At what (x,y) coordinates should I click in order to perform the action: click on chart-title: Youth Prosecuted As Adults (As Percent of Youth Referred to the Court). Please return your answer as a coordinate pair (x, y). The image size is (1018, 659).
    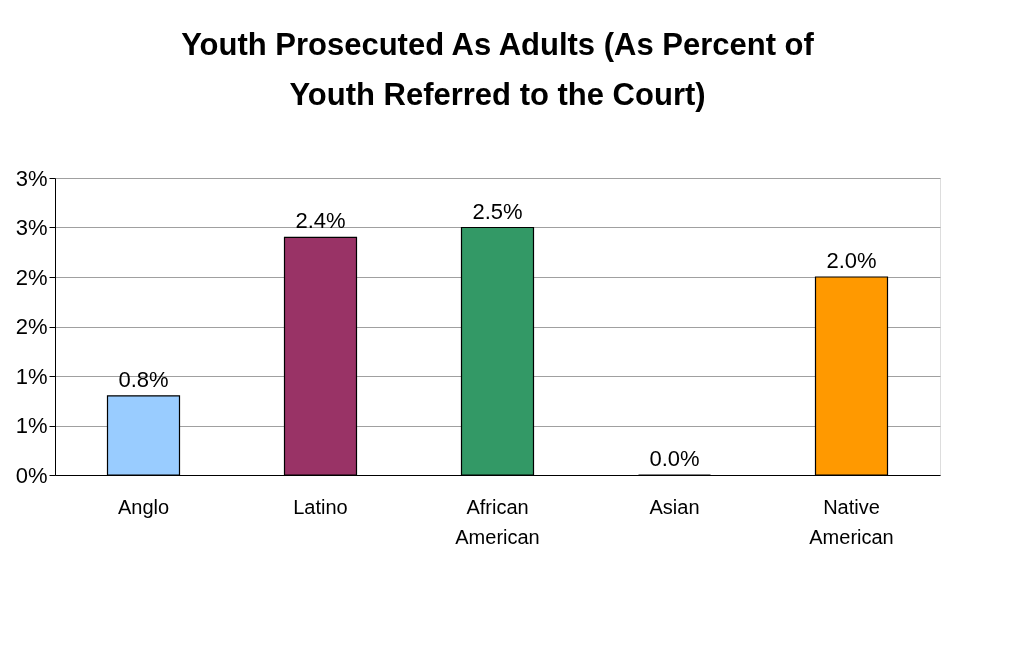
    Looking at the image, I should click on (498, 69).